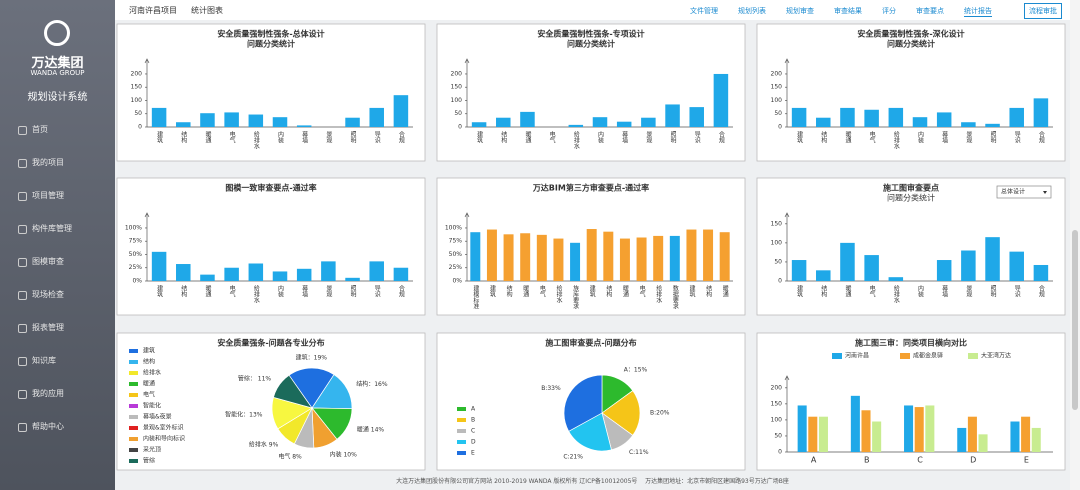 Image resolution: width=1080 pixels, height=490 pixels. Describe the element at coordinates (153, 10) in the screenshot. I see `crumb: 河南许昌项目` at that location.